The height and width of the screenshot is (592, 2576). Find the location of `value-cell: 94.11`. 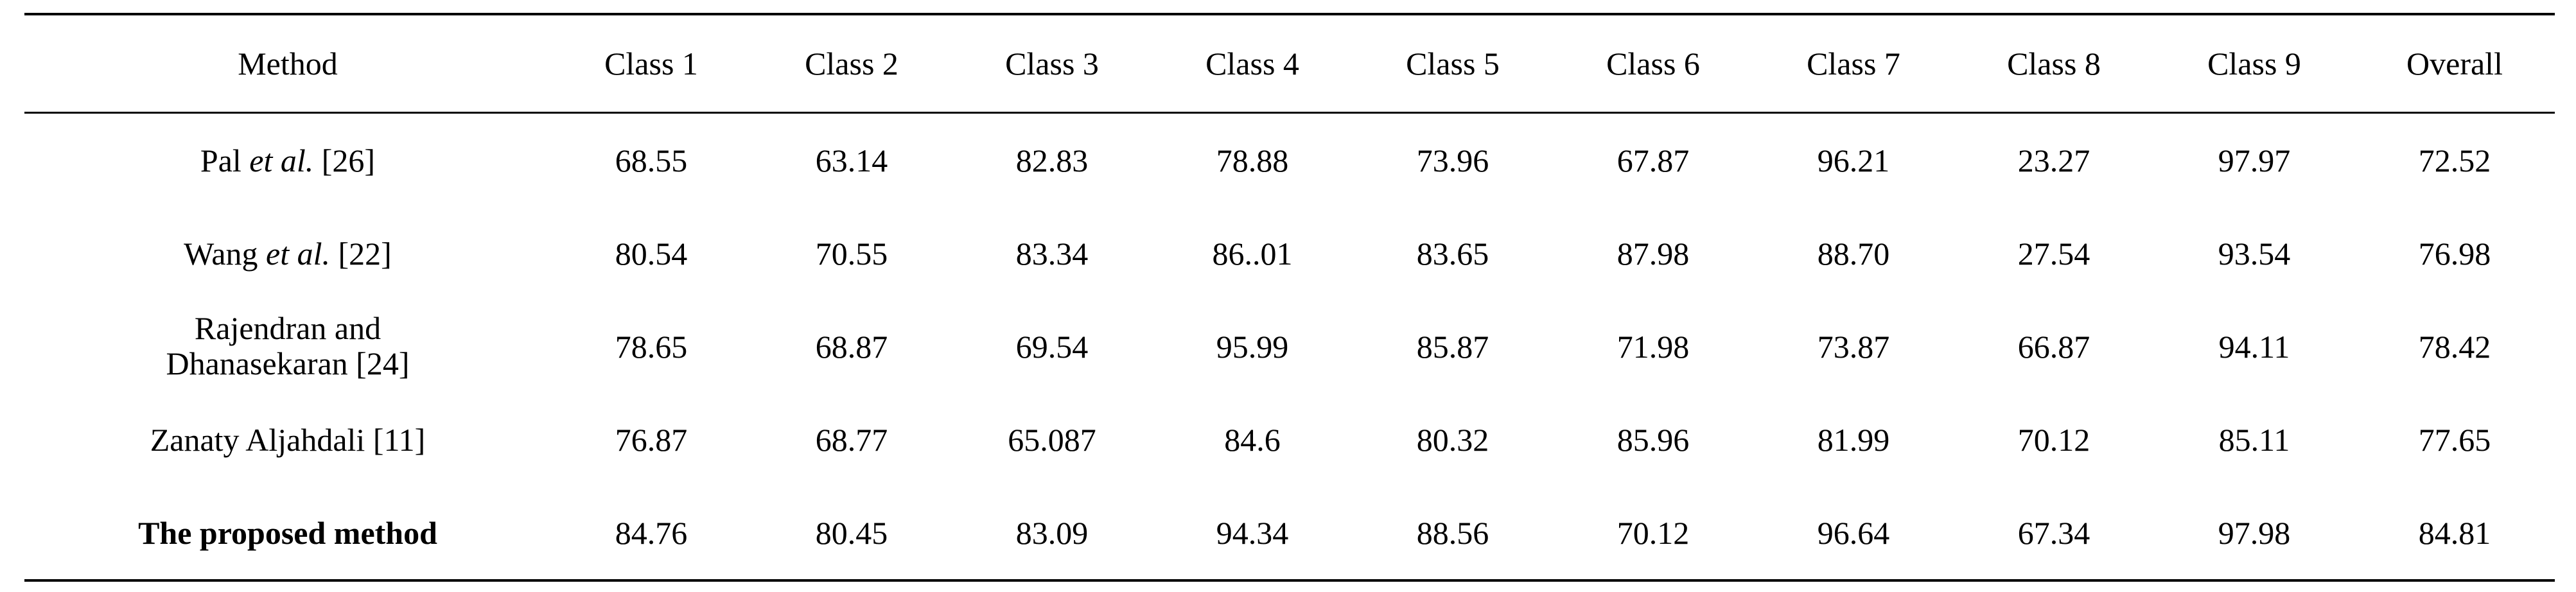

value-cell: 94.11 is located at coordinates (2254, 346).